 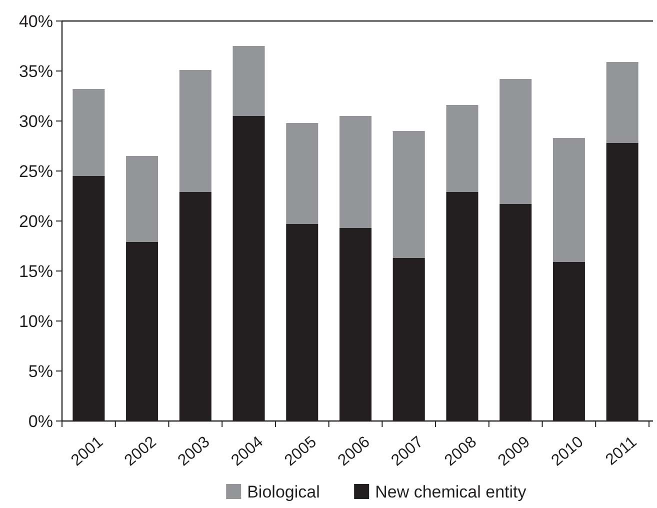 What do you see at coordinates (451, 492) in the screenshot?
I see `legend-label: New chemical entity` at bounding box center [451, 492].